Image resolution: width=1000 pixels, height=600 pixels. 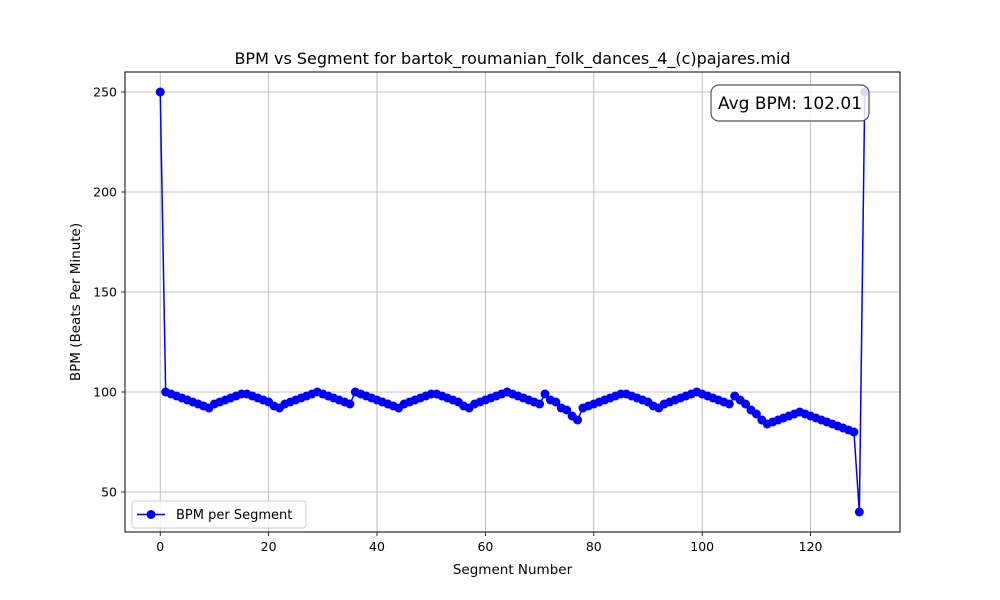 What do you see at coordinates (702, 546) in the screenshot?
I see `x-tick-label: 100` at bounding box center [702, 546].